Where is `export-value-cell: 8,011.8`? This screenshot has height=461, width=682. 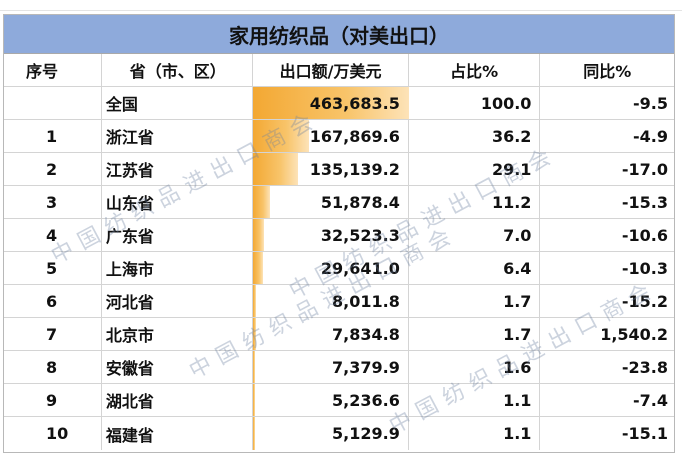 export-value-cell: 8,011.8 is located at coordinates (331, 301).